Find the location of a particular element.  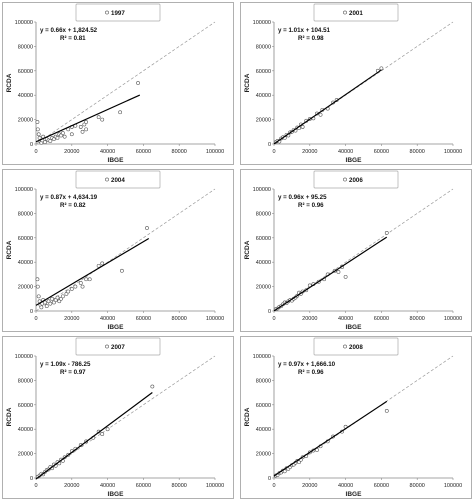

legend-label: 2004 is located at coordinates (118, 180).